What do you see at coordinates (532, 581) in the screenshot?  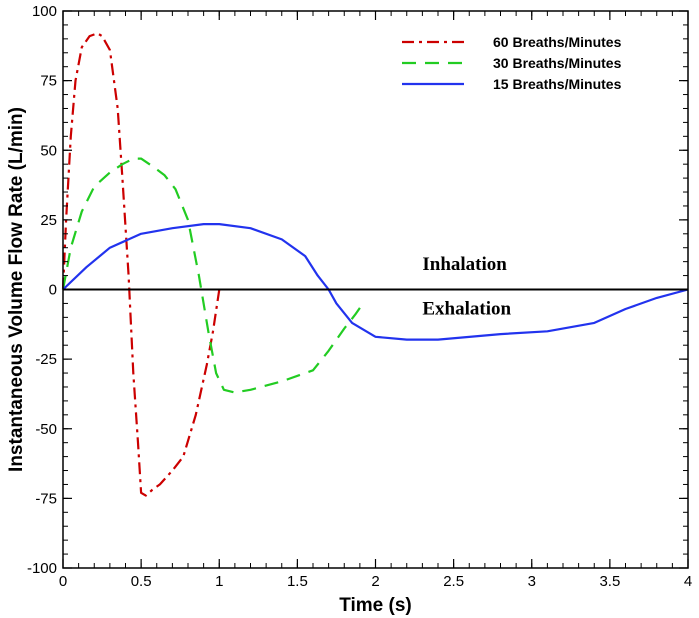 I see `x-tick-label: 3` at bounding box center [532, 581].